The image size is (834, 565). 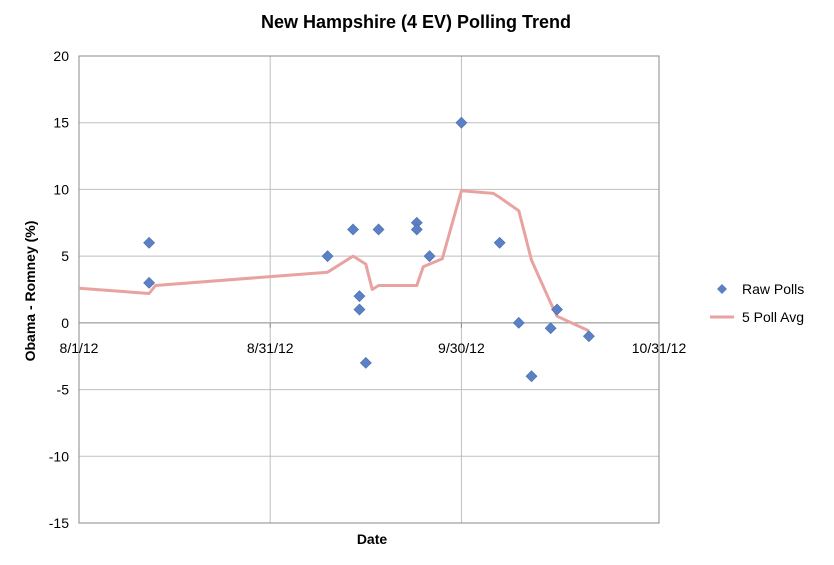 I want to click on legend: Raw Polls 5 Poll Avg, so click(x=757, y=303).